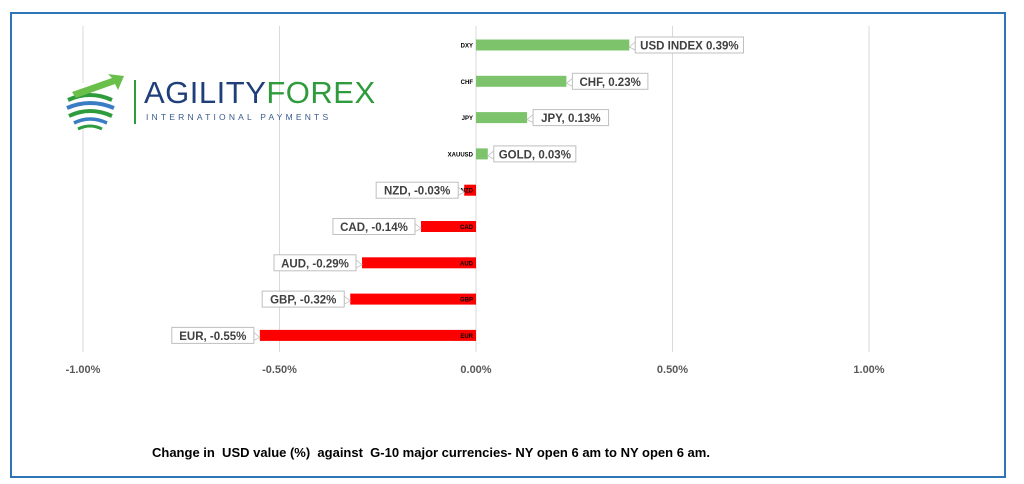  Describe the element at coordinates (321, 92) in the screenshot. I see `logo-word-forex: FOREX` at that location.